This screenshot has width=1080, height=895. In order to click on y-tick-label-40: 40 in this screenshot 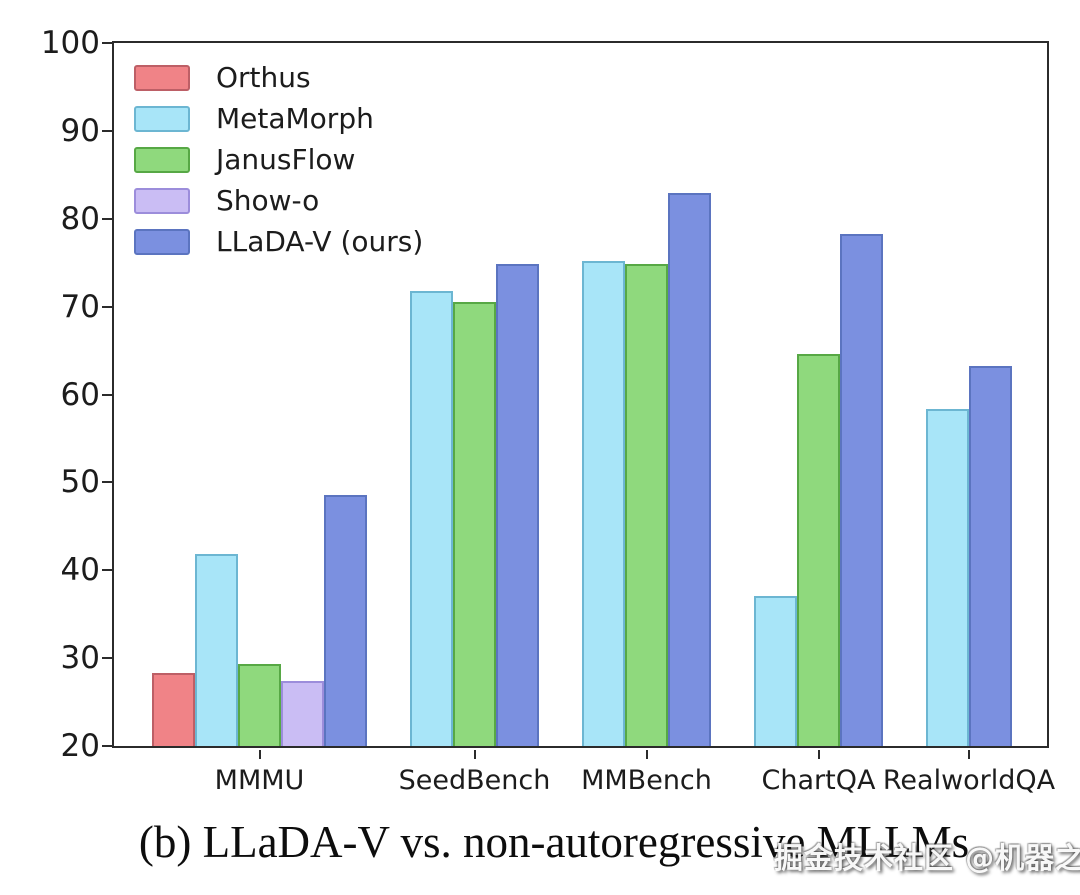, I will do `click(80, 570)`.